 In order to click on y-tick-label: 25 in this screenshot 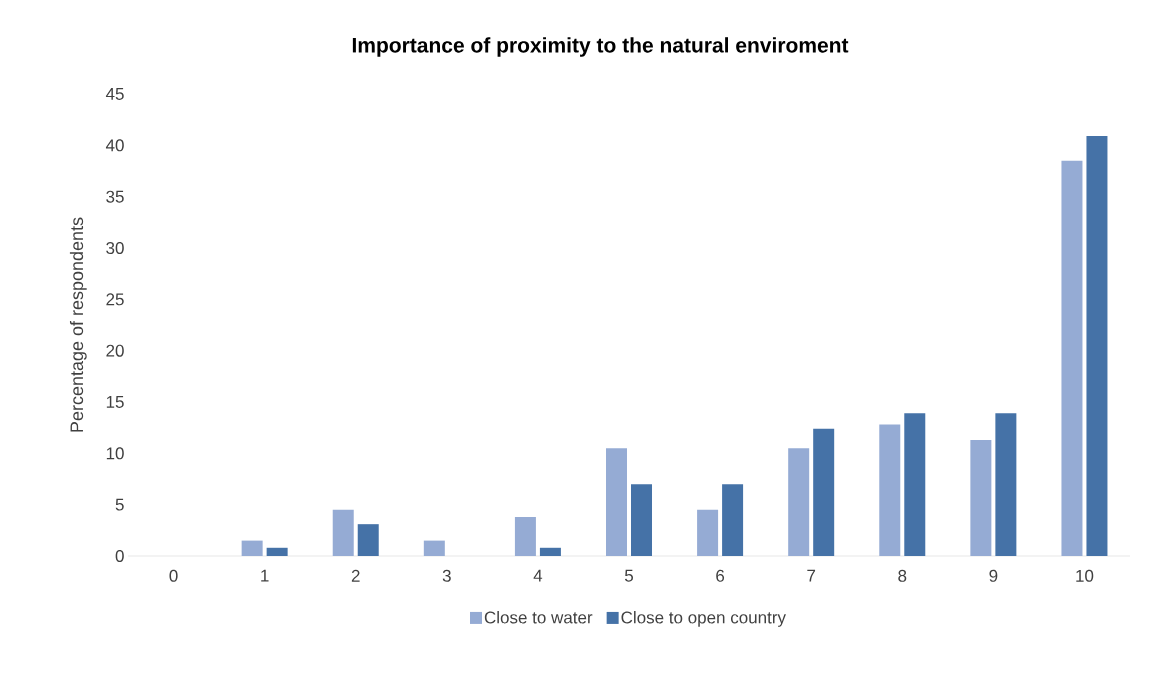, I will do `click(115, 299)`.